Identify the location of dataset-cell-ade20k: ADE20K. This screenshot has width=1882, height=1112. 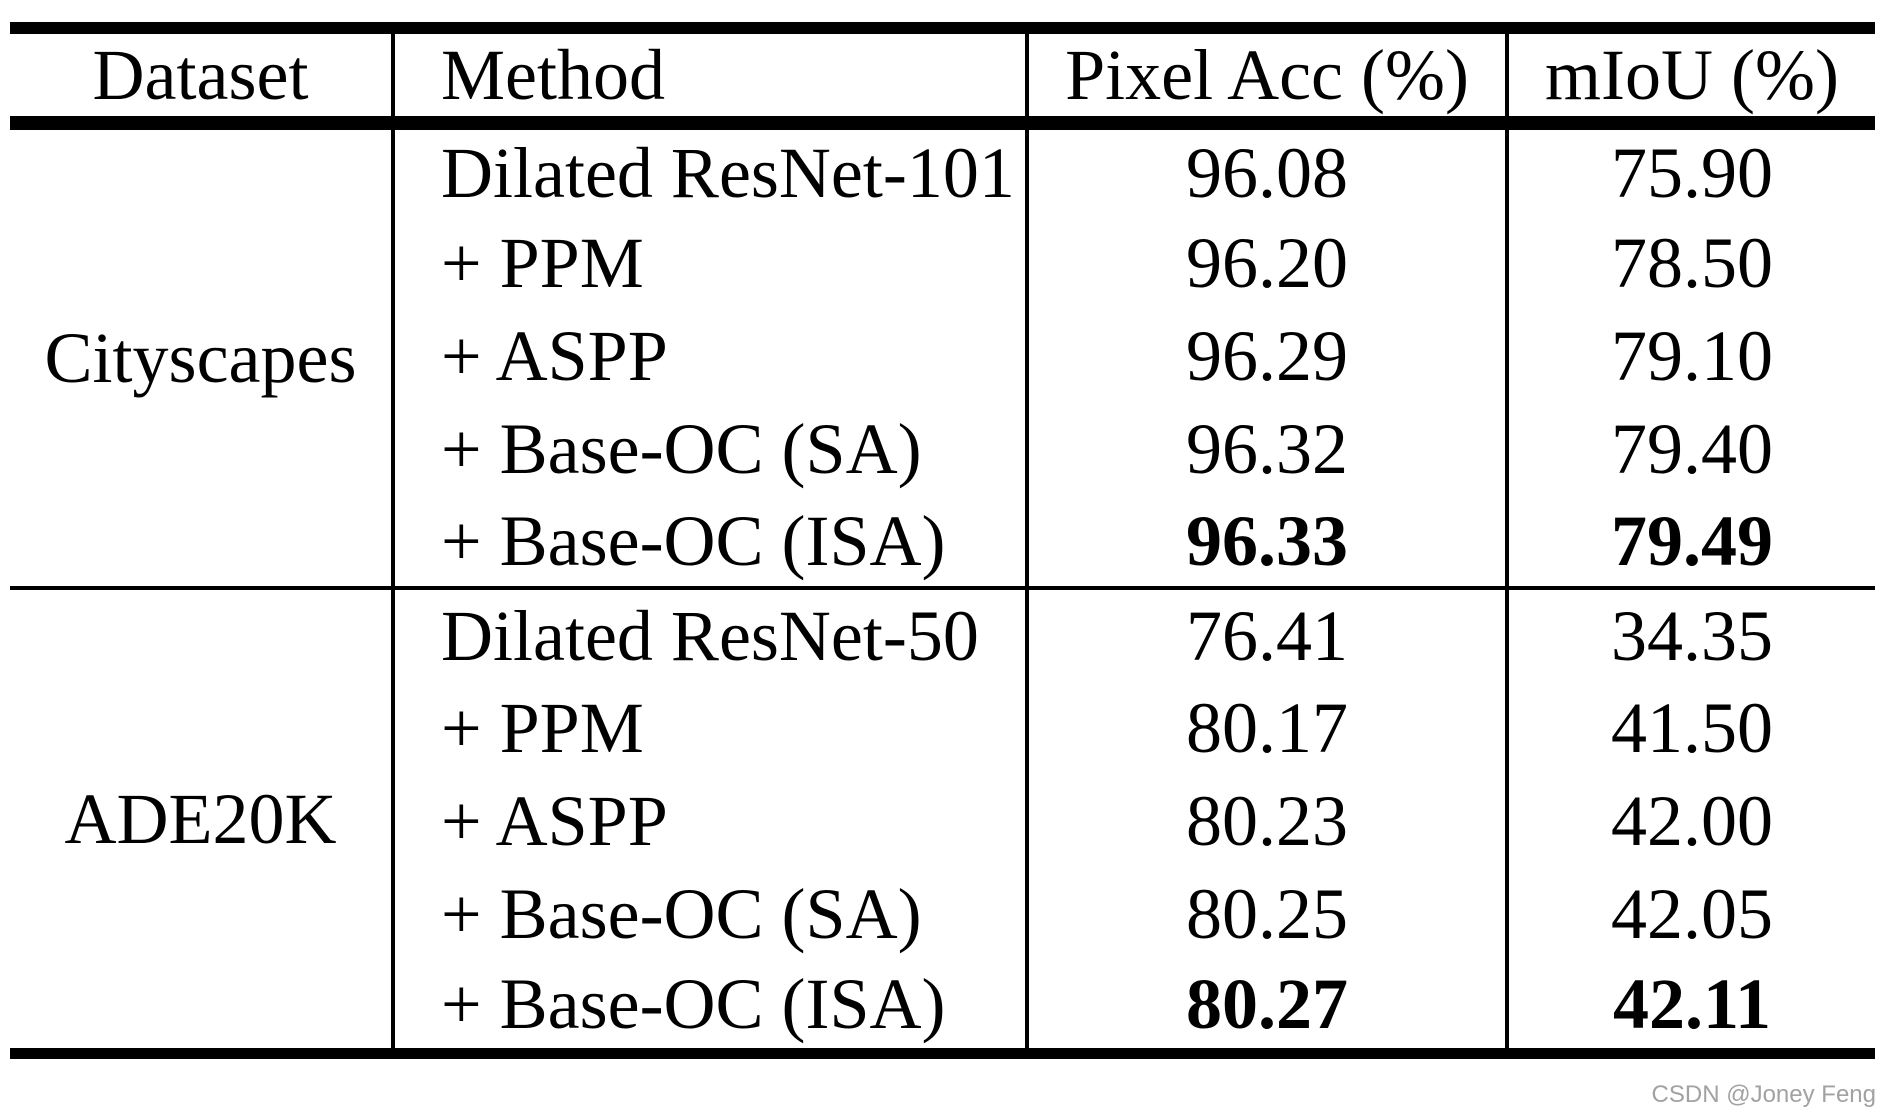
(201, 819).